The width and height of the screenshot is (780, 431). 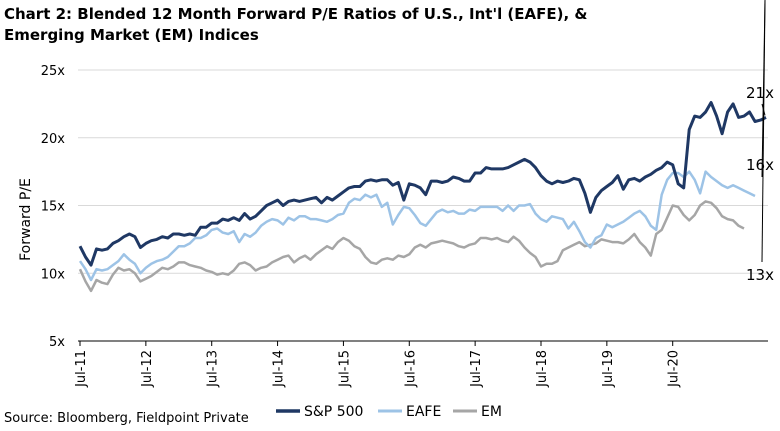 I want to click on x-tick-label: Jul-16, so click(x=410, y=369).